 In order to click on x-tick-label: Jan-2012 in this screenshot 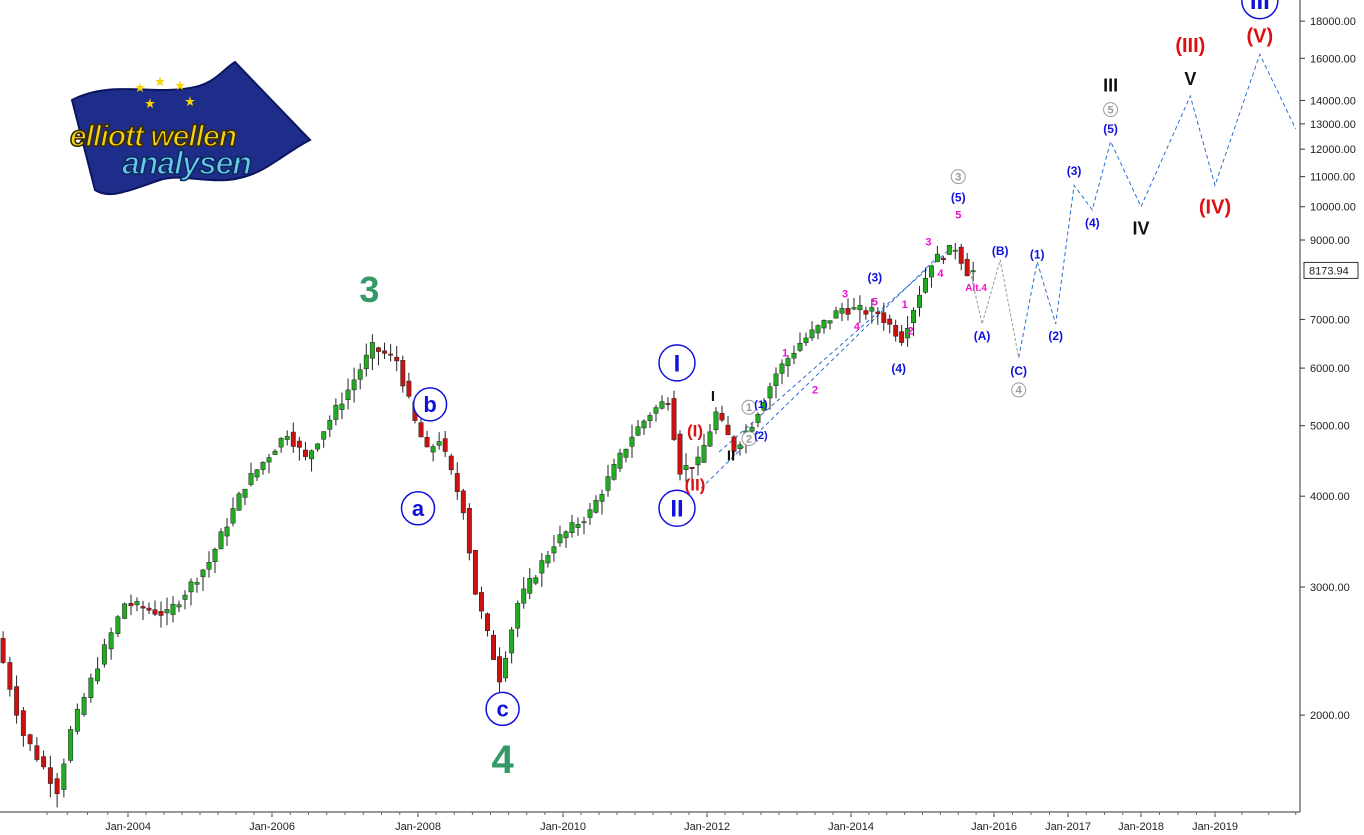, I will do `click(707, 827)`.